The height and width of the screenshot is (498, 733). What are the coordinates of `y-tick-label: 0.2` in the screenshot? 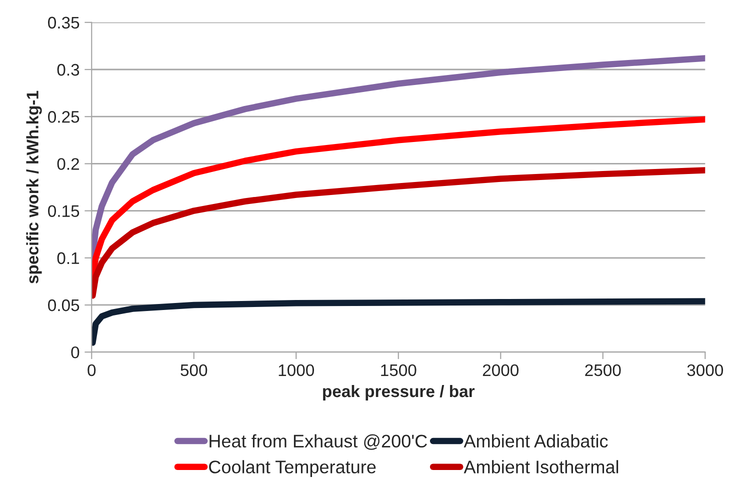 It's located at (68, 164).